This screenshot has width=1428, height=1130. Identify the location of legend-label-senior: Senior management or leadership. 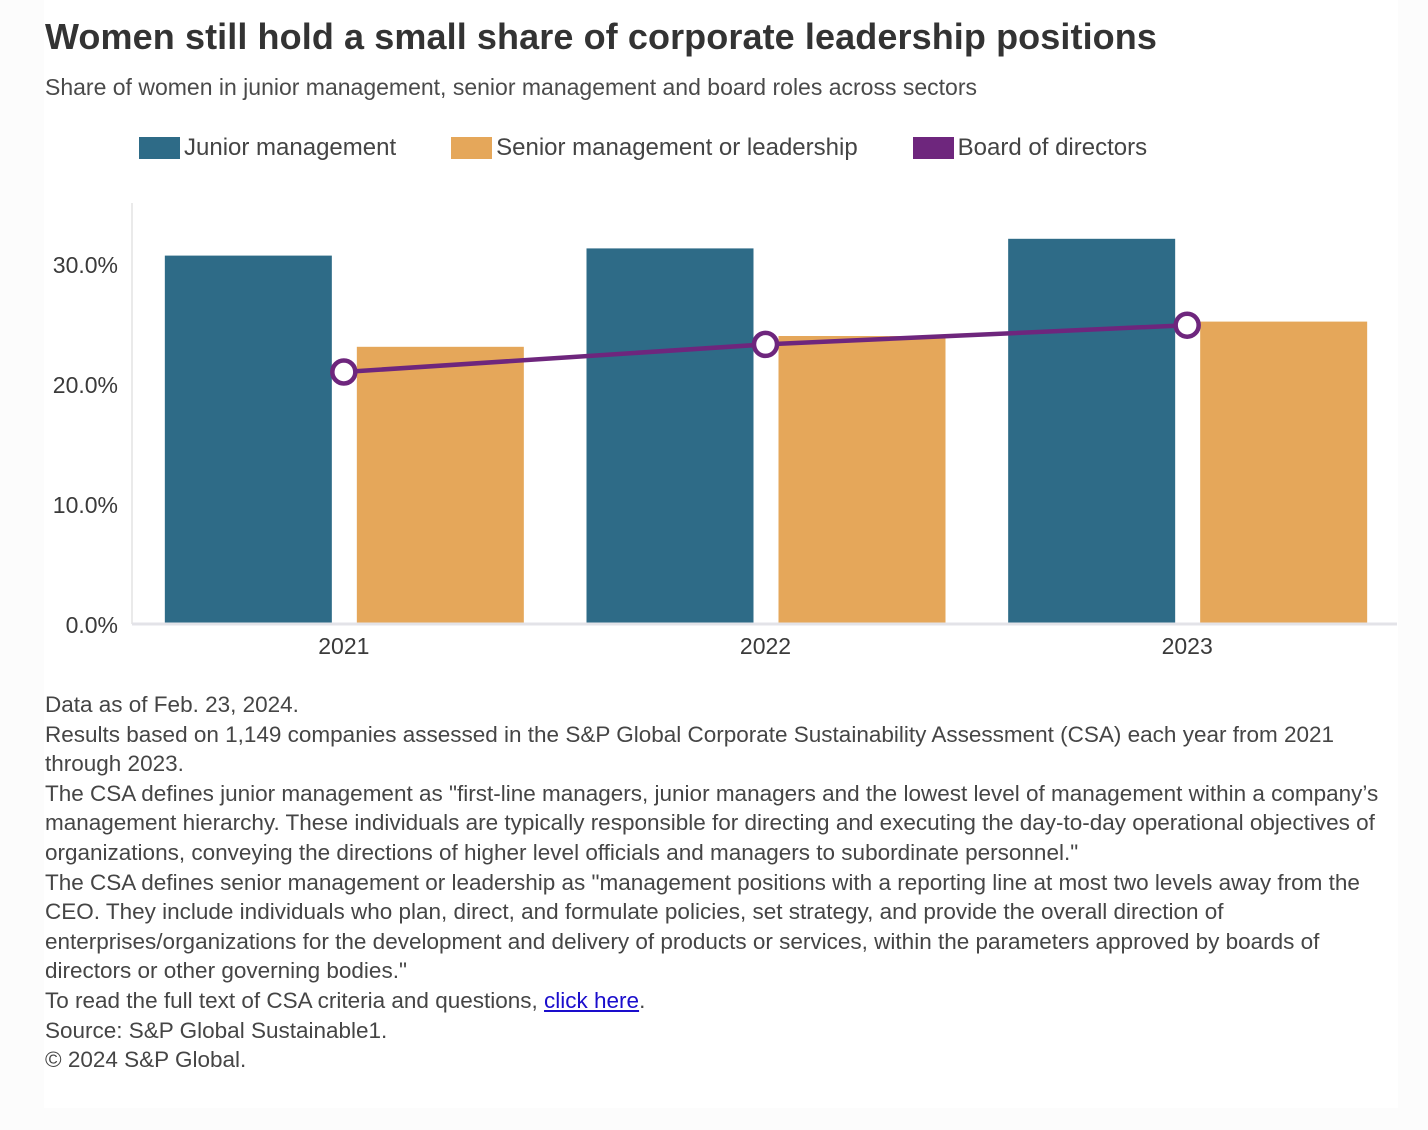
(677, 147).